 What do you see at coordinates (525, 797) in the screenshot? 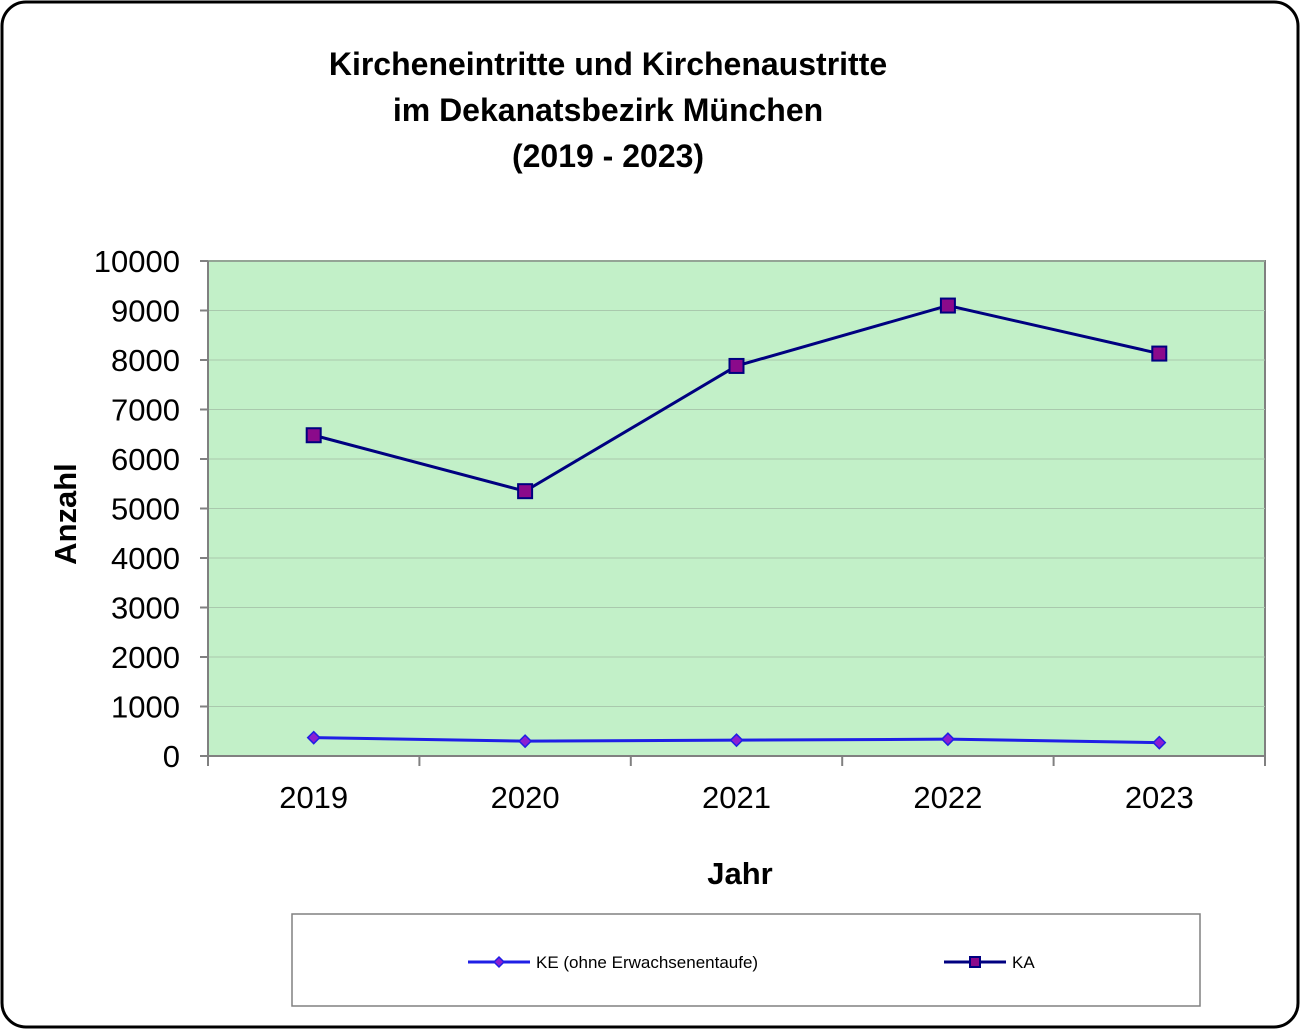
I see `x-tick-label: 2020` at bounding box center [525, 797].